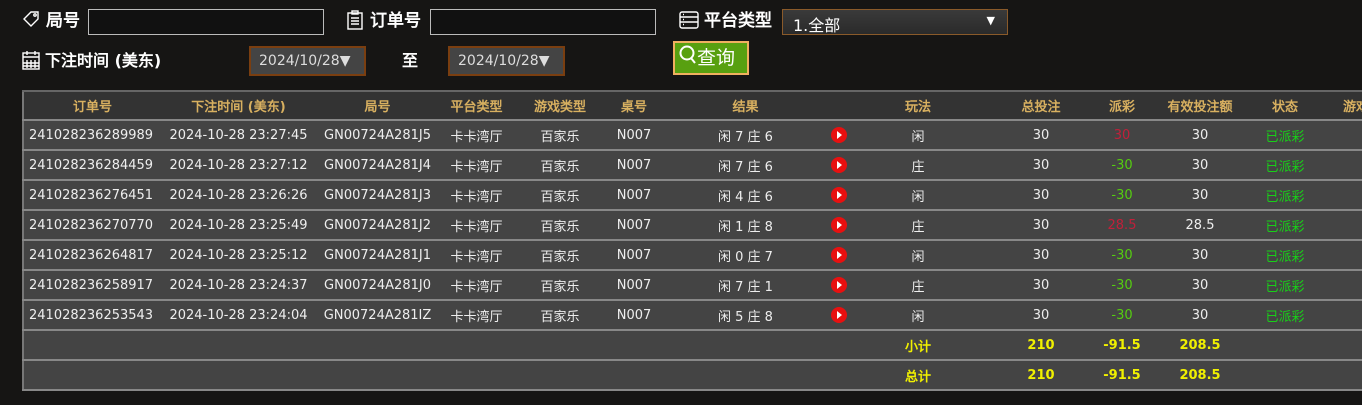 The height and width of the screenshot is (405, 1362). Describe the element at coordinates (1041, 106) in the screenshot. I see `column-header: 总投注` at that location.